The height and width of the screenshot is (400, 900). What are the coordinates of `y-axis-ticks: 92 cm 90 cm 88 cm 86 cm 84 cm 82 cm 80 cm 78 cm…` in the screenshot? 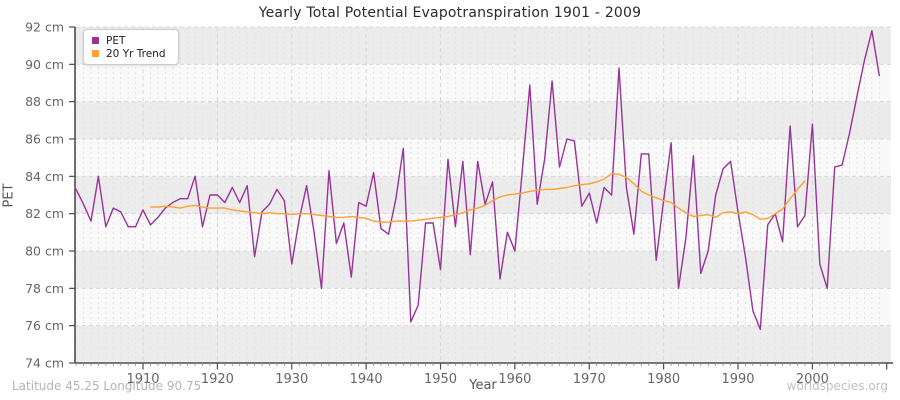 It's located at (50, 195).